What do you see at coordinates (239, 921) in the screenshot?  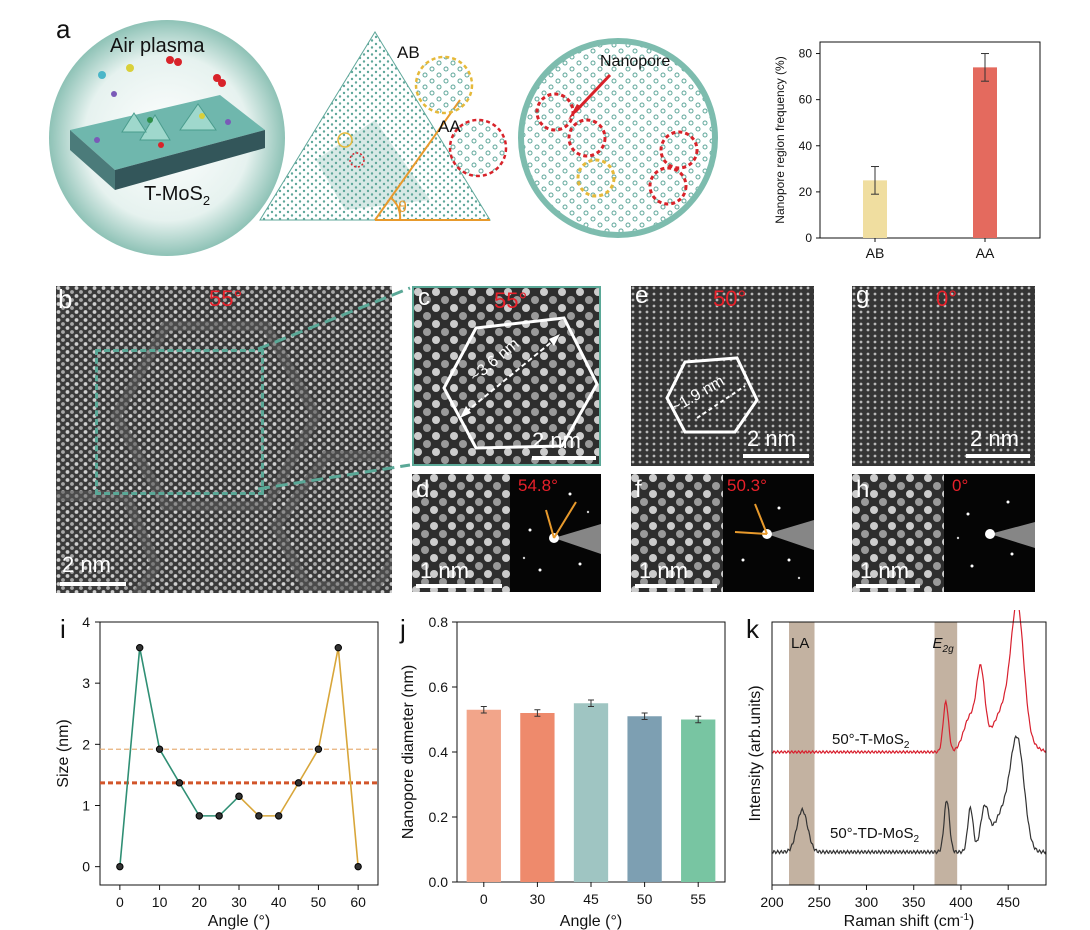 I see `x-axis-label: Angle (°)` at bounding box center [239, 921].